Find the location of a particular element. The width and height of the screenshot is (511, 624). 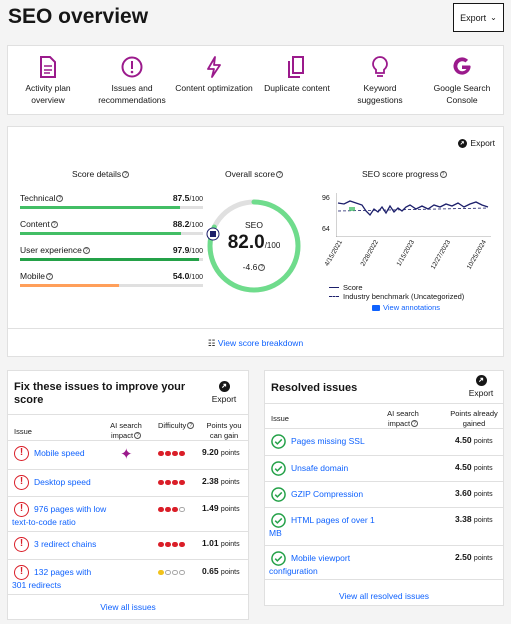

legend-score-swatch is located at coordinates (334, 287).